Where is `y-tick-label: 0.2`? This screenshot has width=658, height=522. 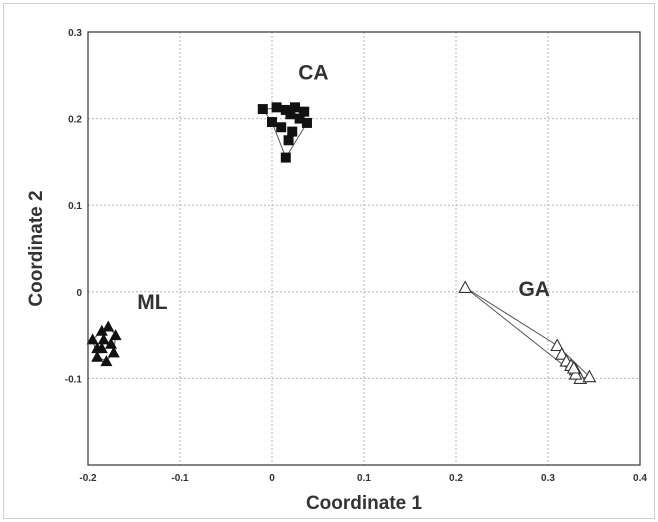 y-tick-label: 0.2 is located at coordinates (75, 120).